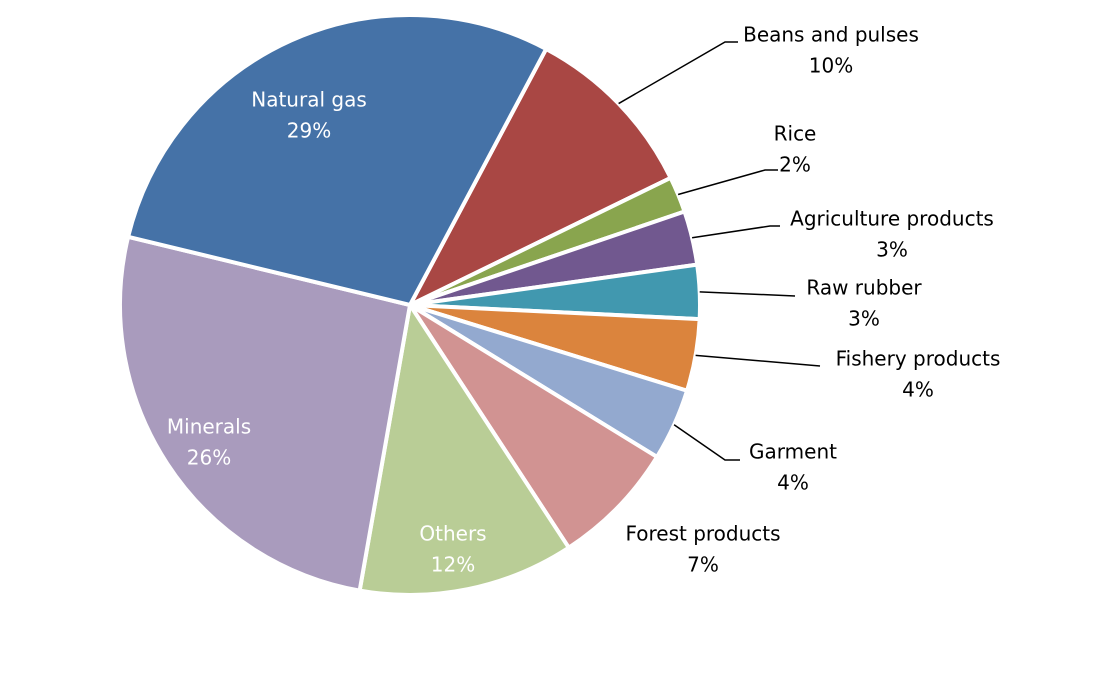 This screenshot has width=1094, height=676. I want to click on slice-label: Beans and pulses, so click(831, 35).